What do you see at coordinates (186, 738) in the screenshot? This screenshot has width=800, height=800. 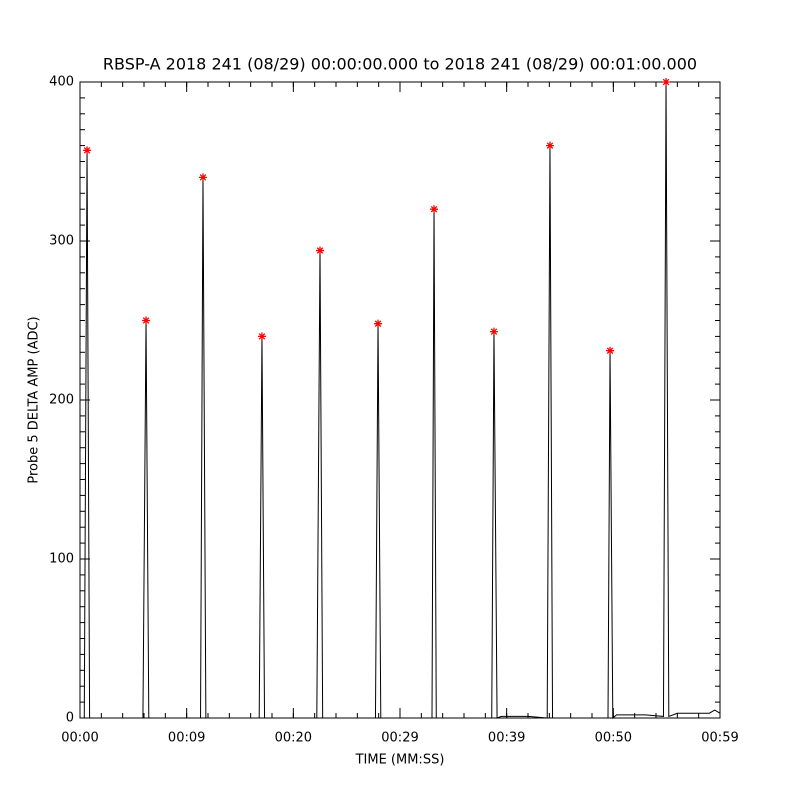 I see `x-tick-label: 00:09` at bounding box center [186, 738].